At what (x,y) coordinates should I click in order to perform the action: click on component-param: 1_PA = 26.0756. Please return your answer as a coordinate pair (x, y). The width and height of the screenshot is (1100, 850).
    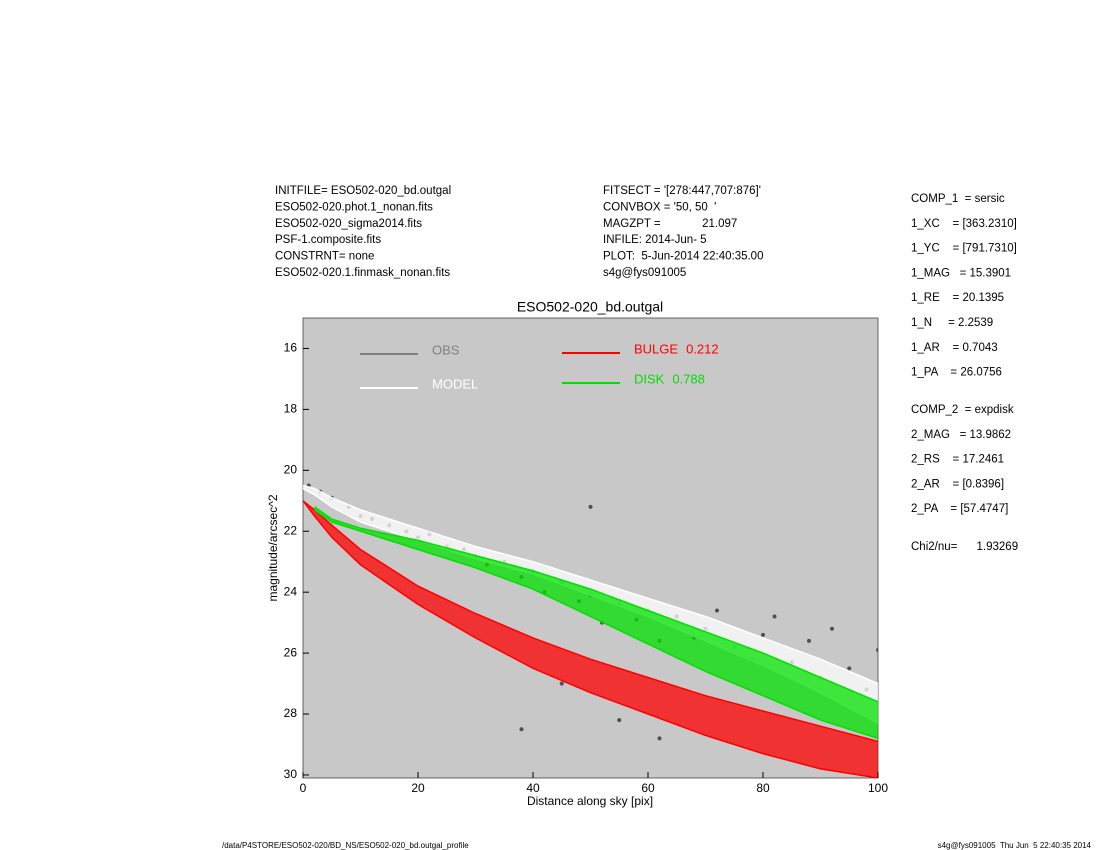
    Looking at the image, I should click on (956, 373).